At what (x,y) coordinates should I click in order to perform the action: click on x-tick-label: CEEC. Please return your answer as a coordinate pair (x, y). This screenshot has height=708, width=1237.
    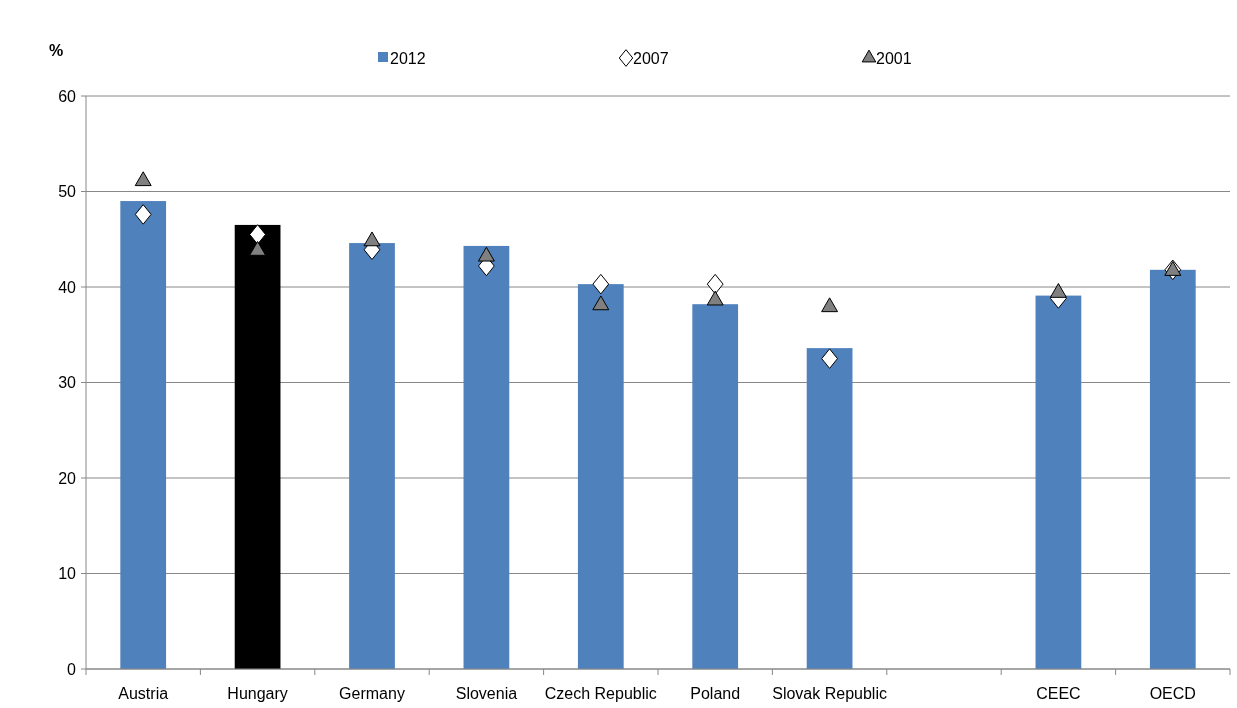
    Looking at the image, I should click on (1058, 693).